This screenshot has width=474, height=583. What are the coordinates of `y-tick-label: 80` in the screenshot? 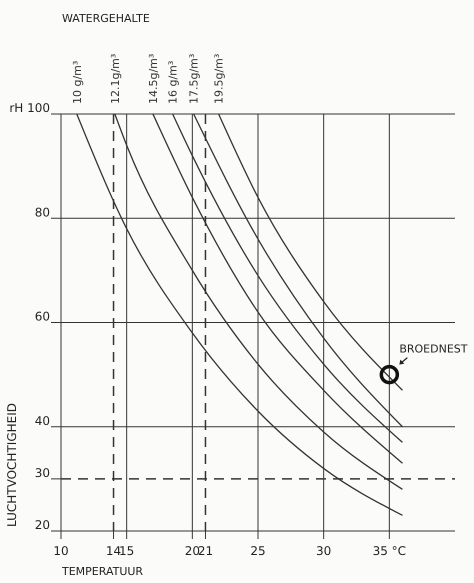 It's located at (42, 212).